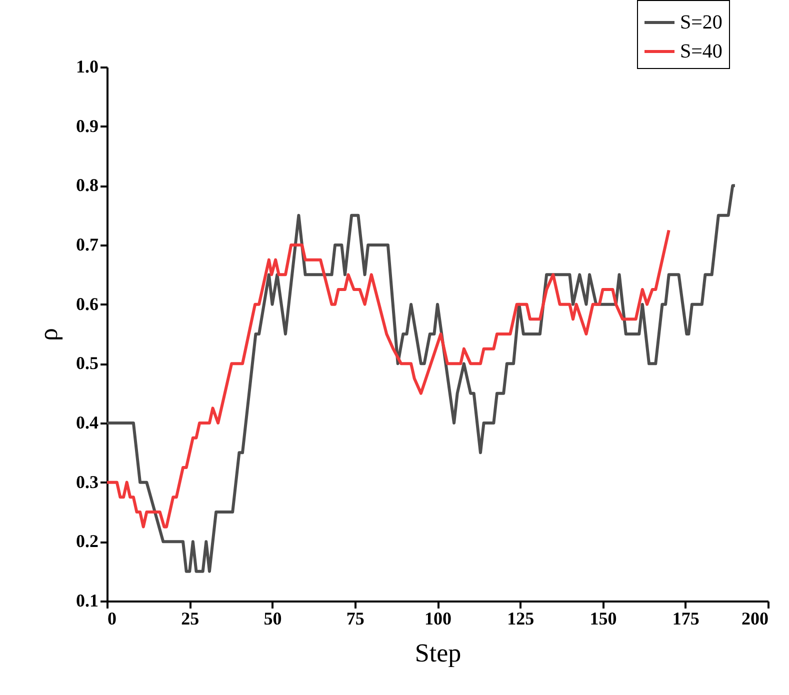 This screenshot has height=695, width=789. I want to click on x-tick-label: 125, so click(520, 618).